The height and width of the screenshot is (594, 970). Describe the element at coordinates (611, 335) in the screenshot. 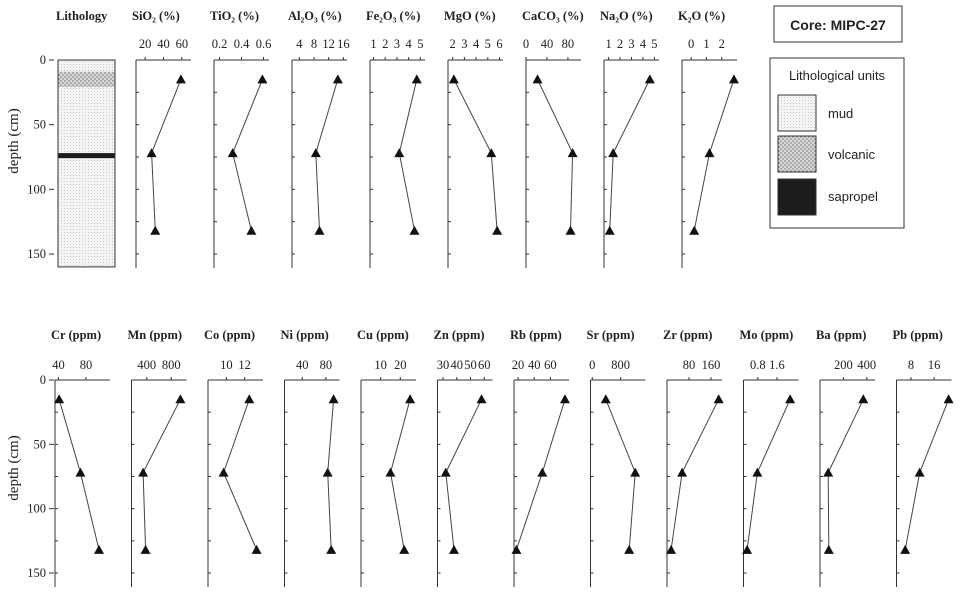

I see `panel-title-sr-ppm: Sr (ppm)` at that location.